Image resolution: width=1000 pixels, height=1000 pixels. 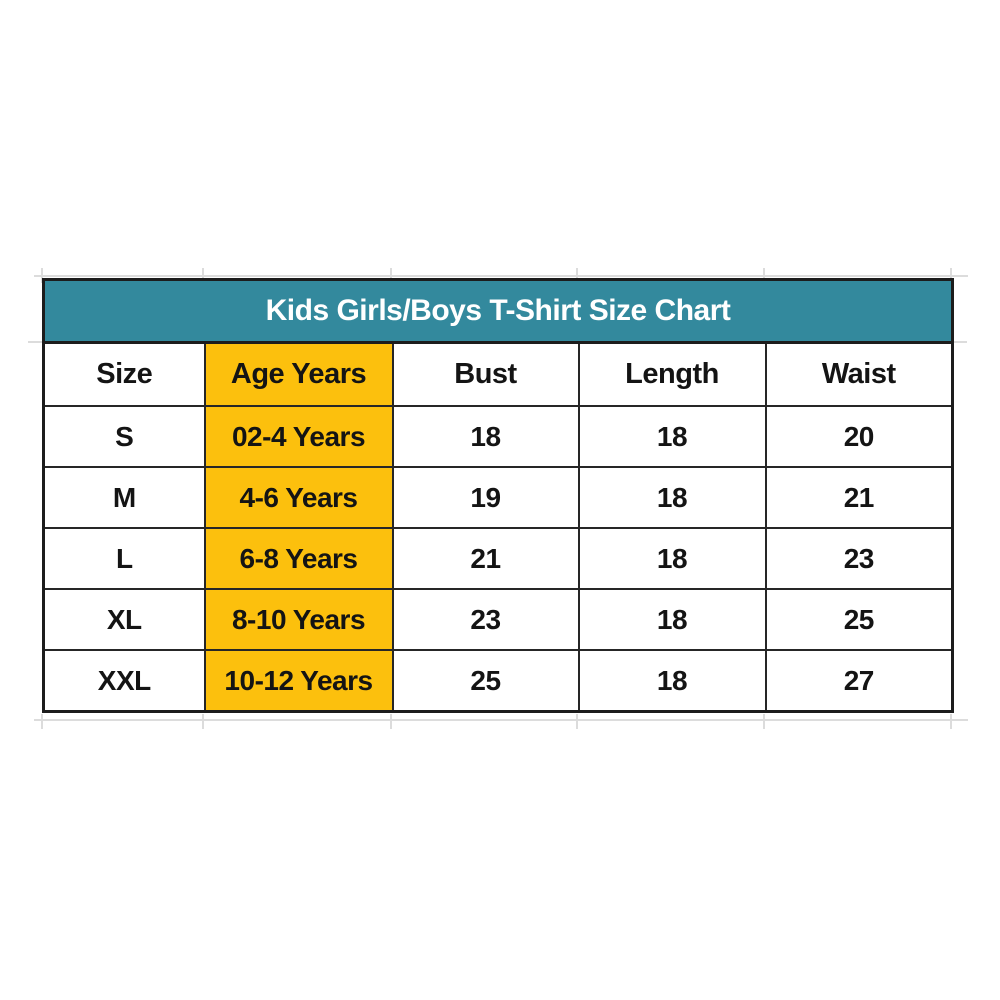 What do you see at coordinates (485, 374) in the screenshot?
I see `column-header-bust: Bust` at bounding box center [485, 374].